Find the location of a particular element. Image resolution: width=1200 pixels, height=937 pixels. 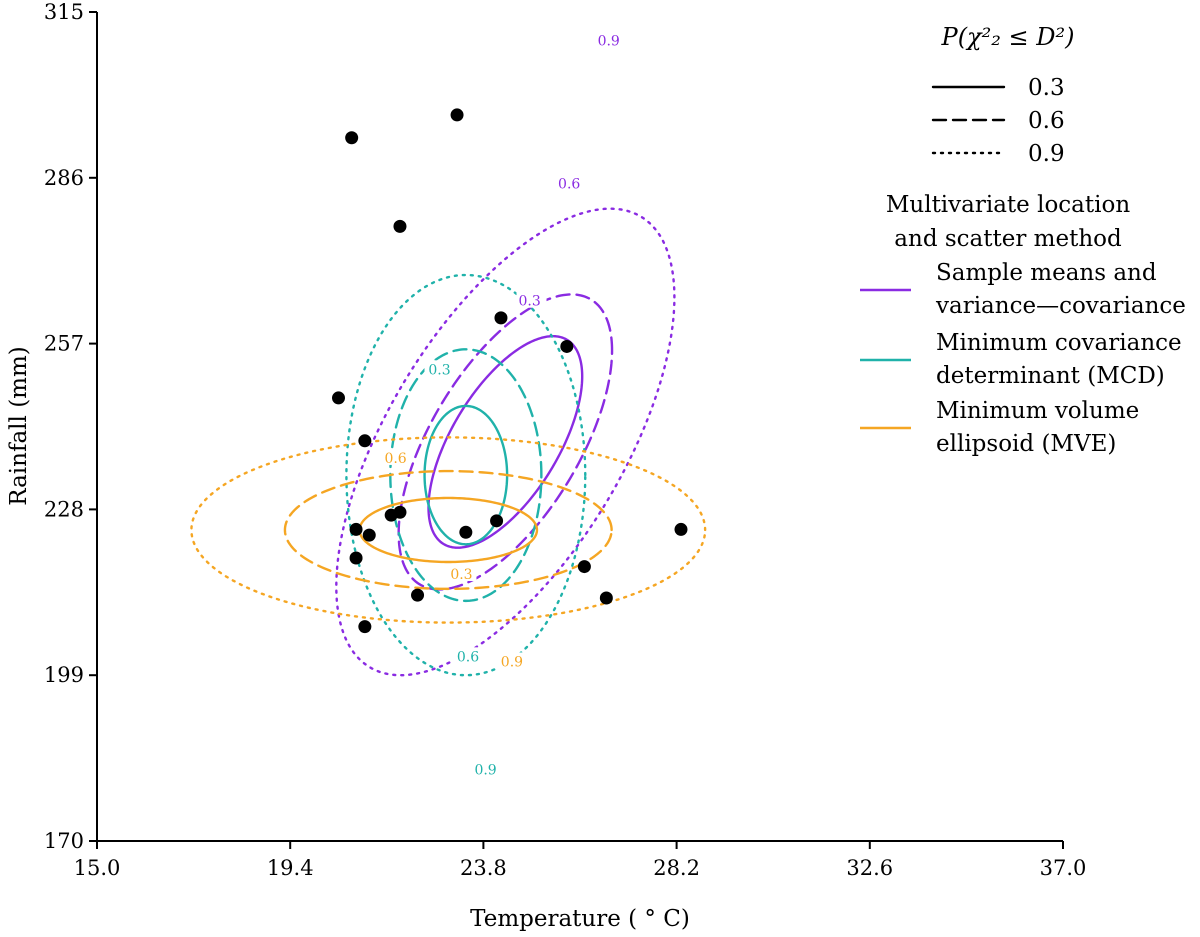

y-tick-label: 199 is located at coordinates (64, 675).